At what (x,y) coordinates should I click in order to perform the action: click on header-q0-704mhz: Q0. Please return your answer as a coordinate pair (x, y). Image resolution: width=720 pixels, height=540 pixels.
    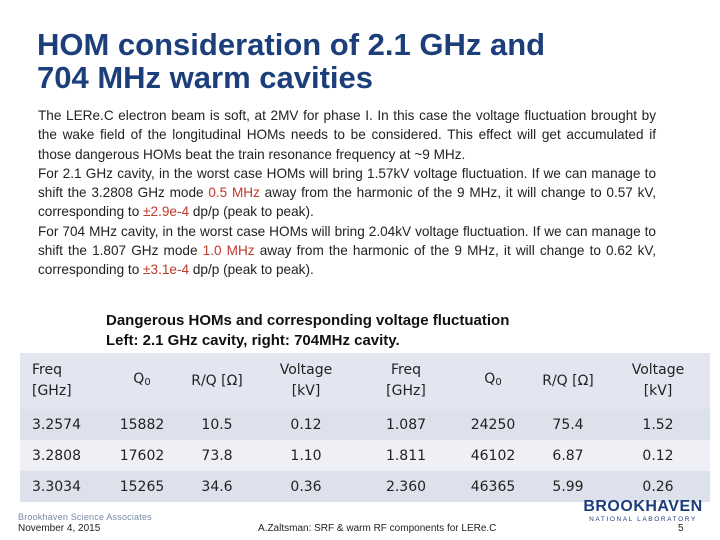
    Looking at the image, I should click on (493, 379).